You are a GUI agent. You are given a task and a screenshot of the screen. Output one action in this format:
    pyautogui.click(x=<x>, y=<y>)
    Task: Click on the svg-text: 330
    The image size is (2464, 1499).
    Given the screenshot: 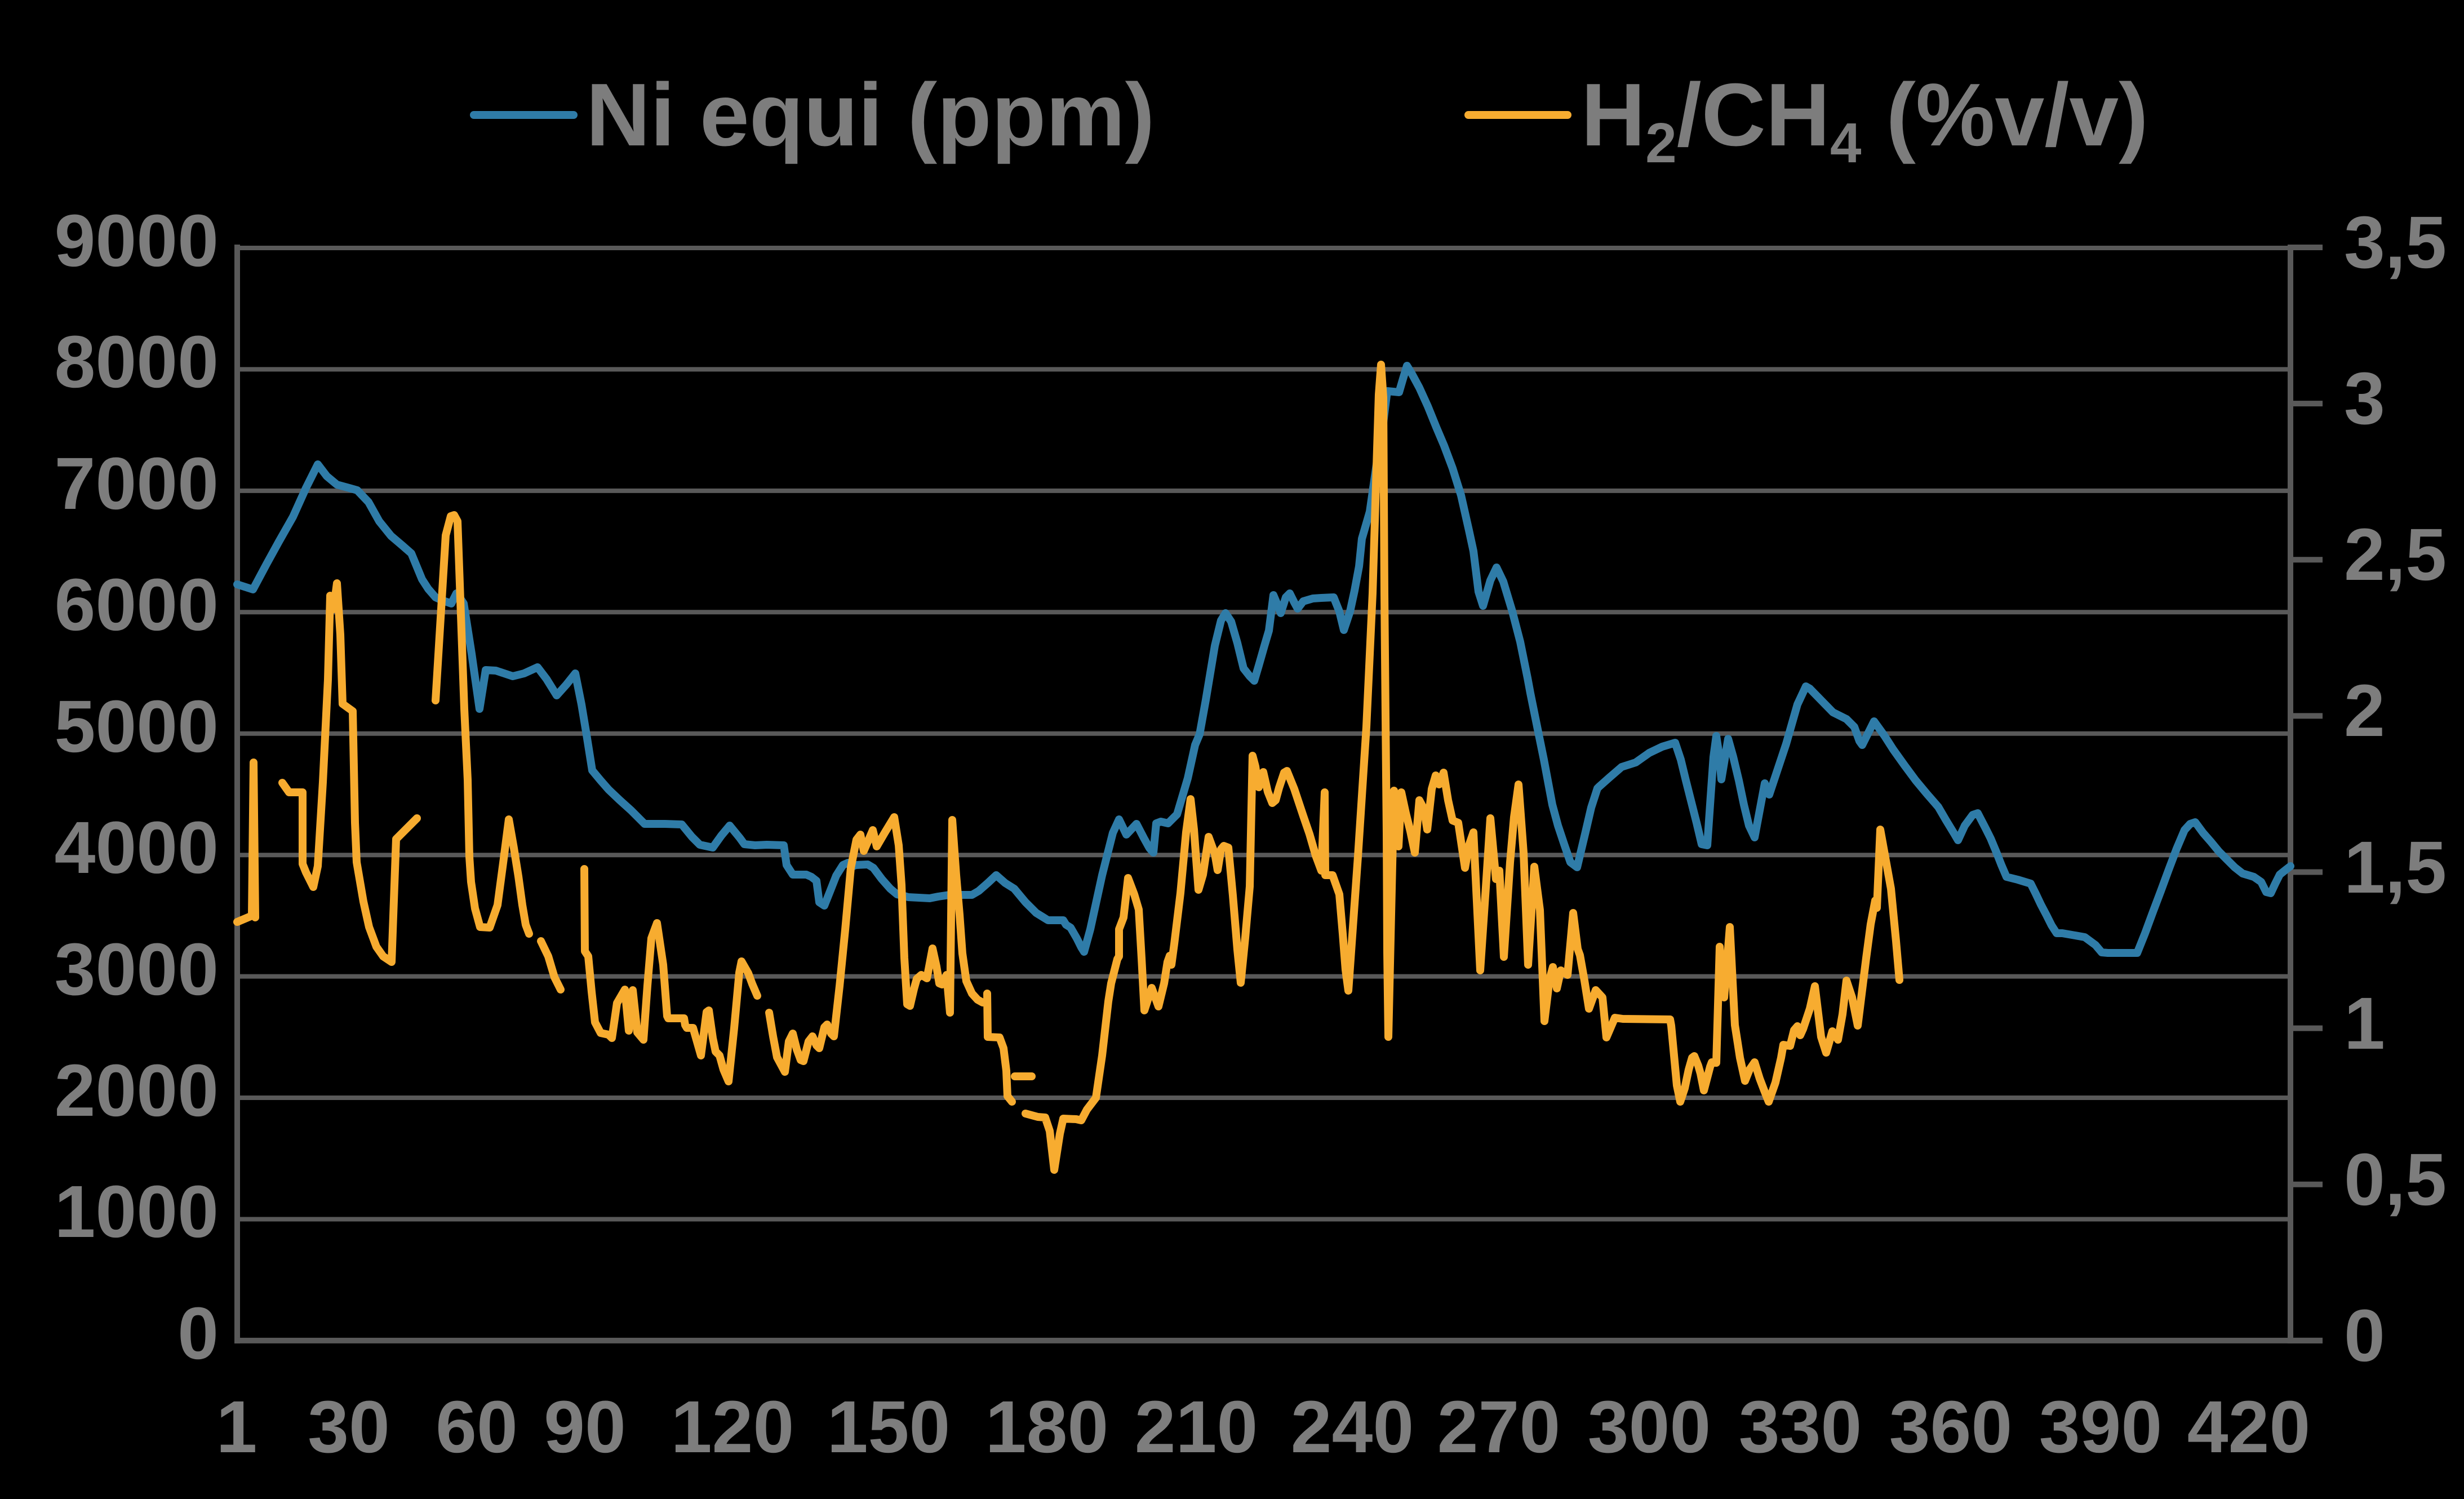 What is the action you would take?
    pyautogui.click(x=1800, y=1426)
    